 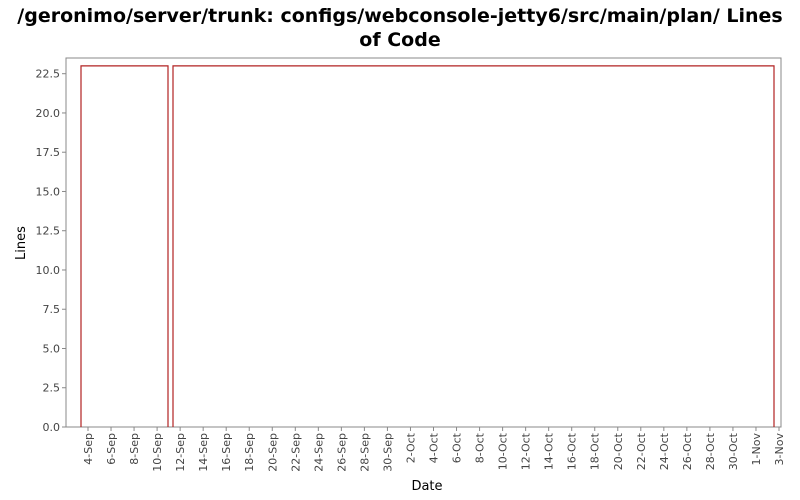 What do you see at coordinates (526, 451) in the screenshot?
I see `x-tick-label: 12-Oct` at bounding box center [526, 451].